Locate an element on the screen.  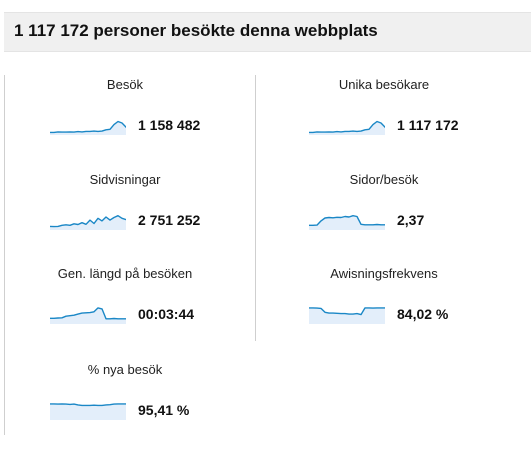
metric-value: 1 117 172 is located at coordinates (428, 125).